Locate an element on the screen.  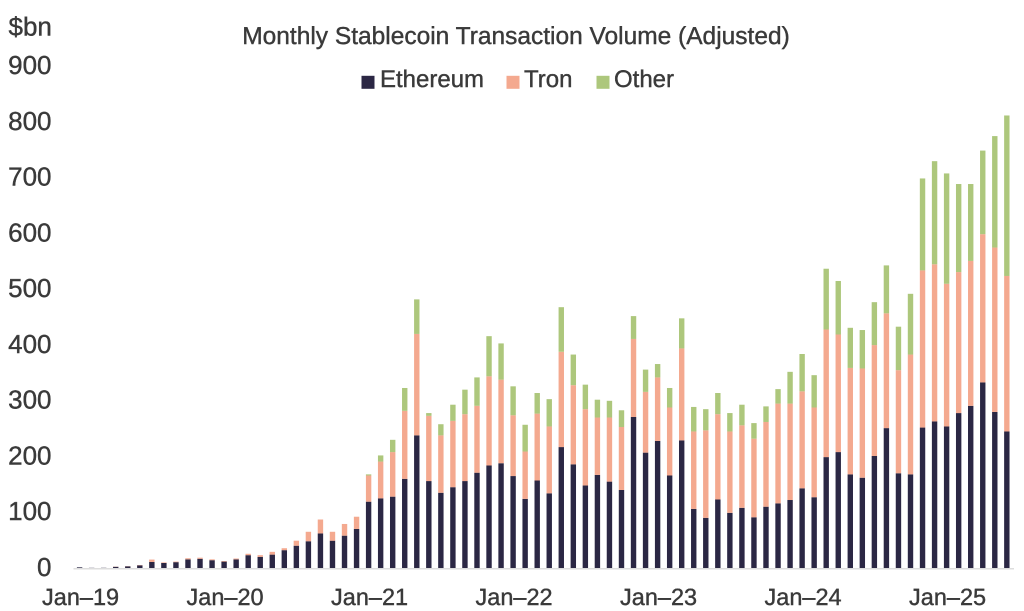
svg-text: 600 is located at coordinates (29, 232).